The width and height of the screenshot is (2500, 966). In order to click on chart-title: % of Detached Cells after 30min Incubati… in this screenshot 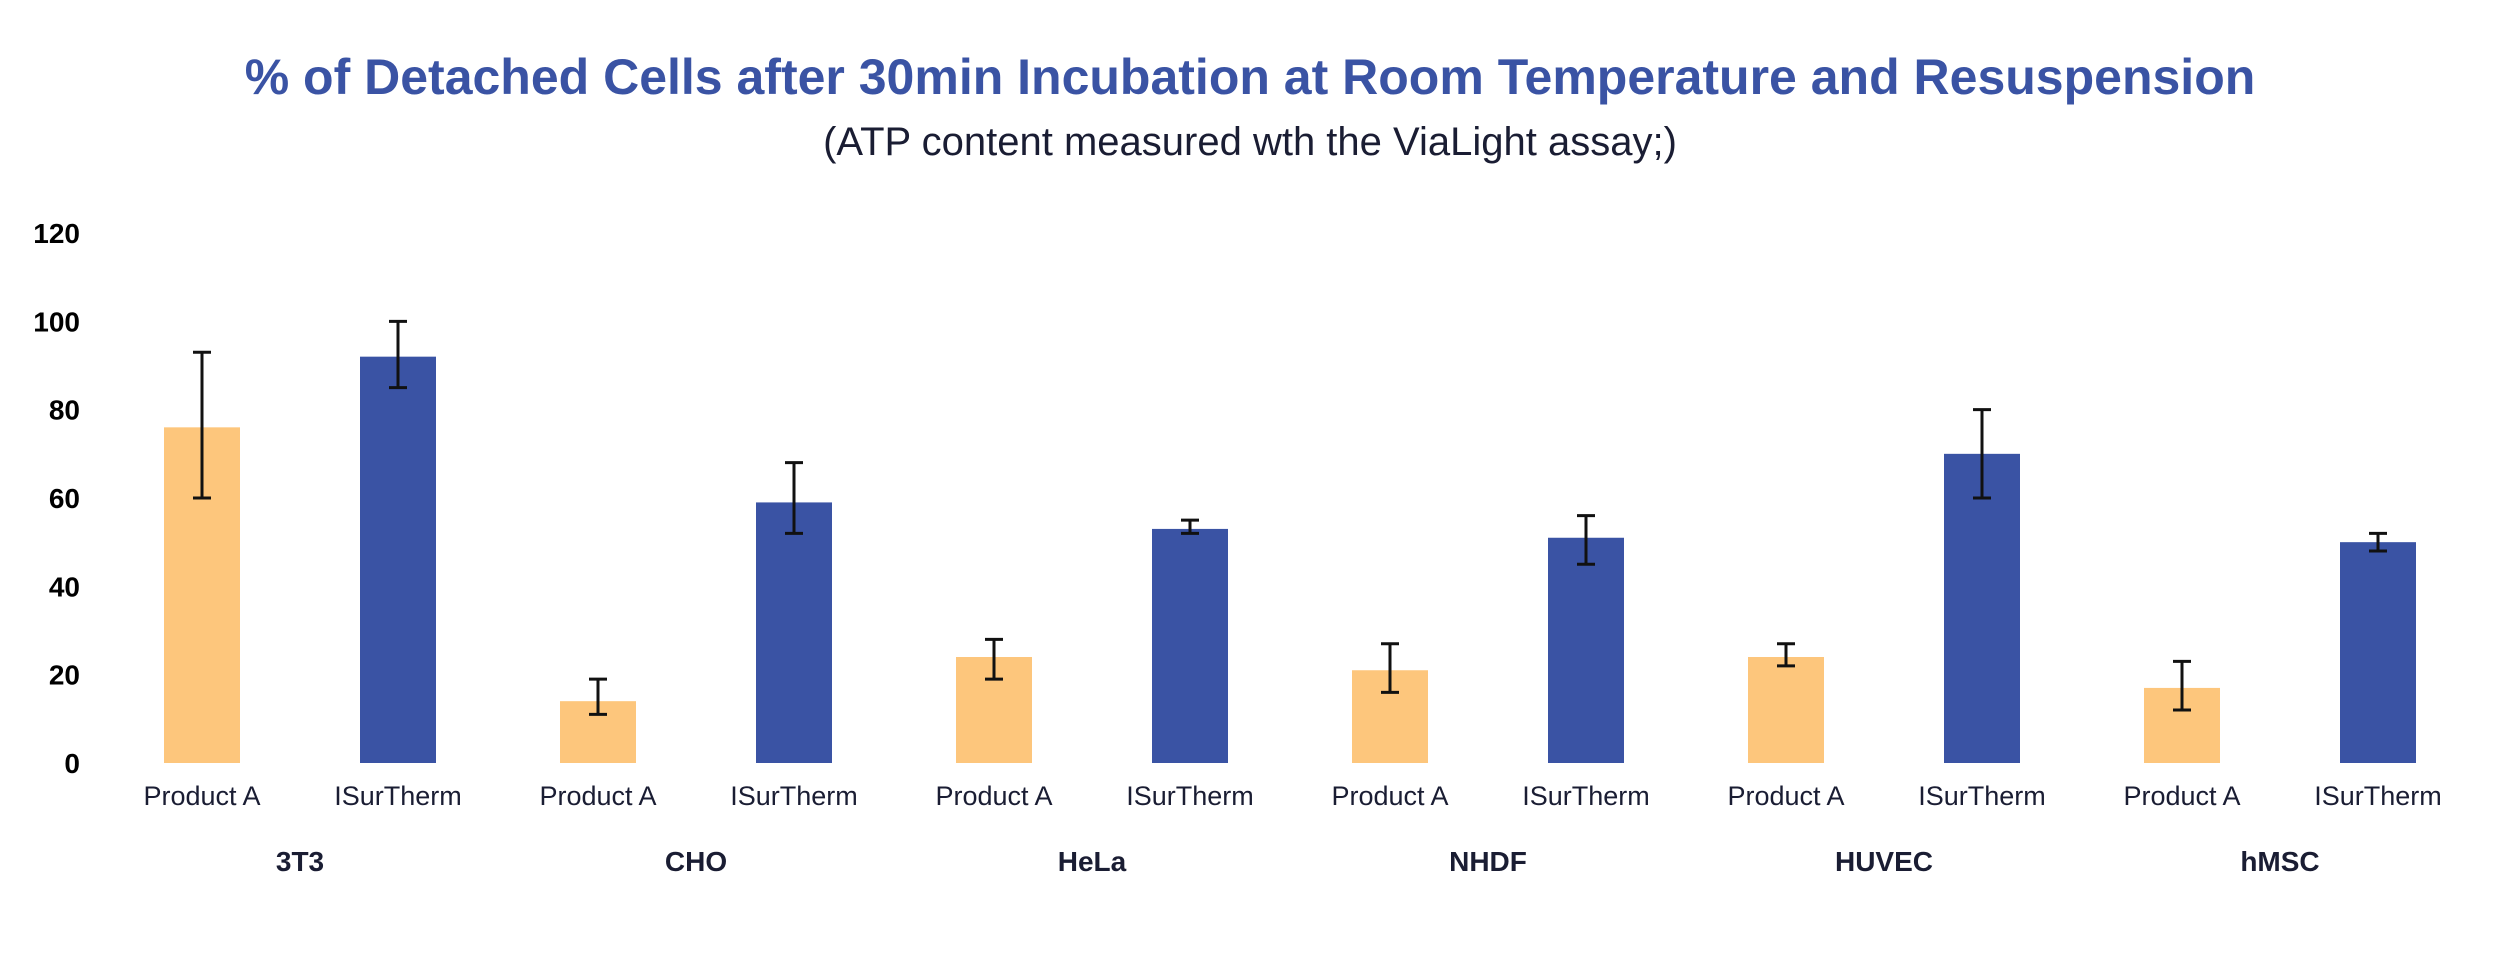, I will do `click(1250, 77)`.